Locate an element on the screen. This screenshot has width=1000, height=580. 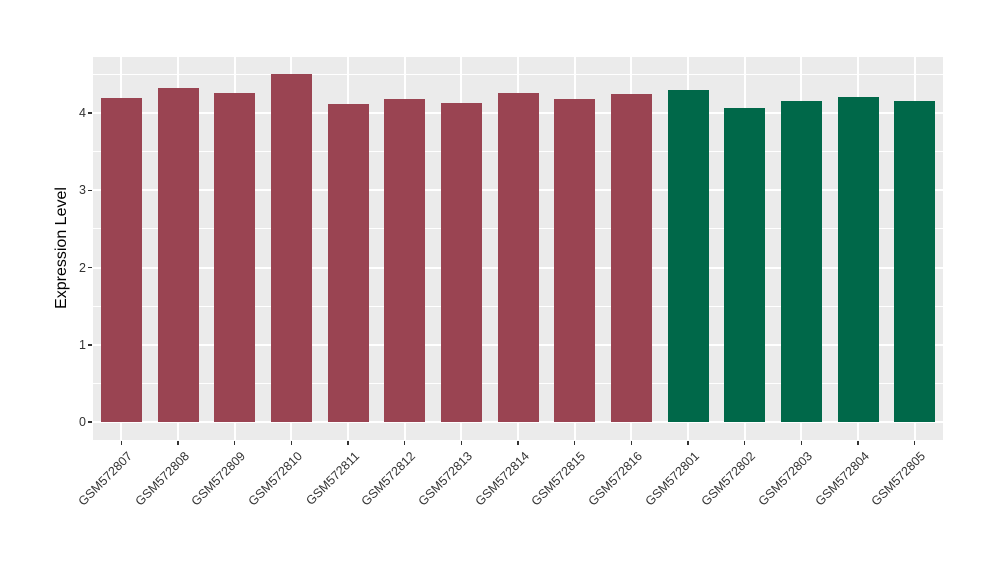
bar-GSM572801 is located at coordinates (688, 255).